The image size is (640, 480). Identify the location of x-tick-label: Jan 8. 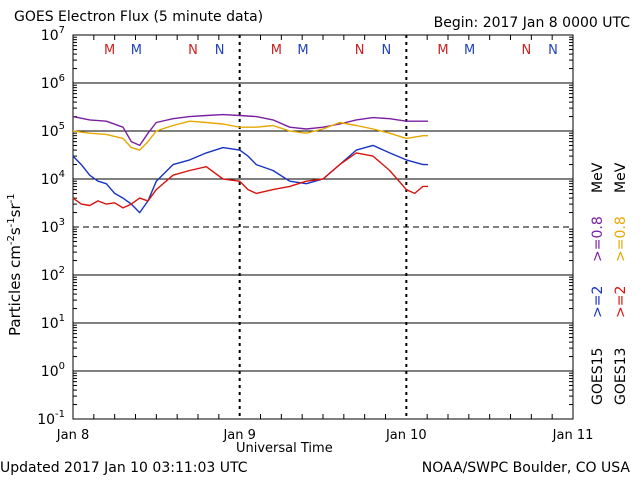
(72, 435).